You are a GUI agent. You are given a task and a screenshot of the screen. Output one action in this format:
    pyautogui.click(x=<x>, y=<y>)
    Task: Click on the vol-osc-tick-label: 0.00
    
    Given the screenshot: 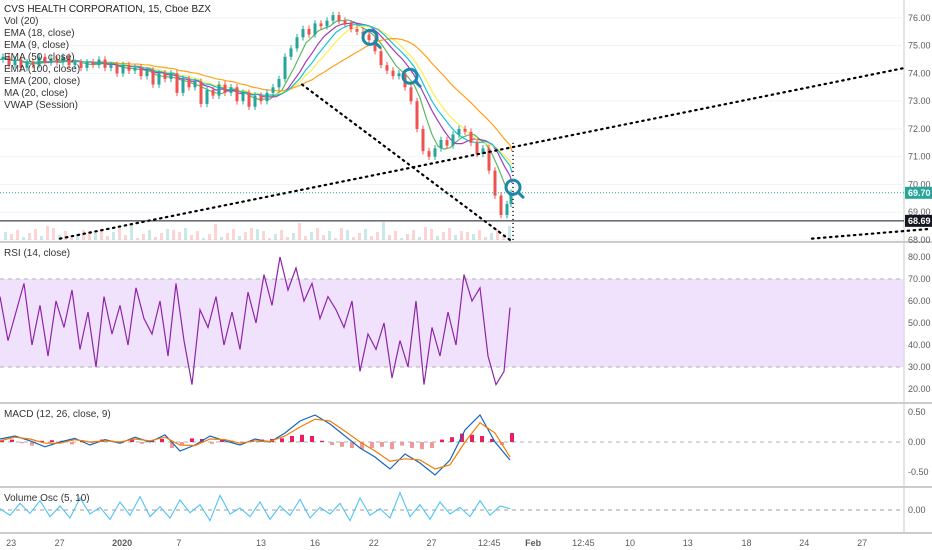 What is the action you would take?
    pyautogui.click(x=917, y=510)
    